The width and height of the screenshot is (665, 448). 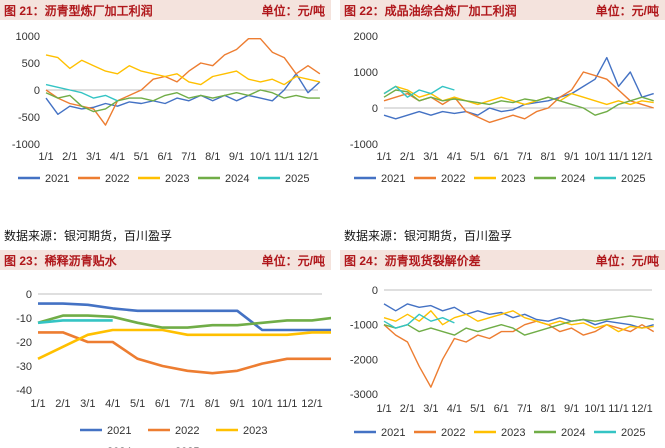 What do you see at coordinates (412, 261) in the screenshot?
I see `panel-title: 图 24：沥青现货裂解价差` at bounding box center [412, 261].